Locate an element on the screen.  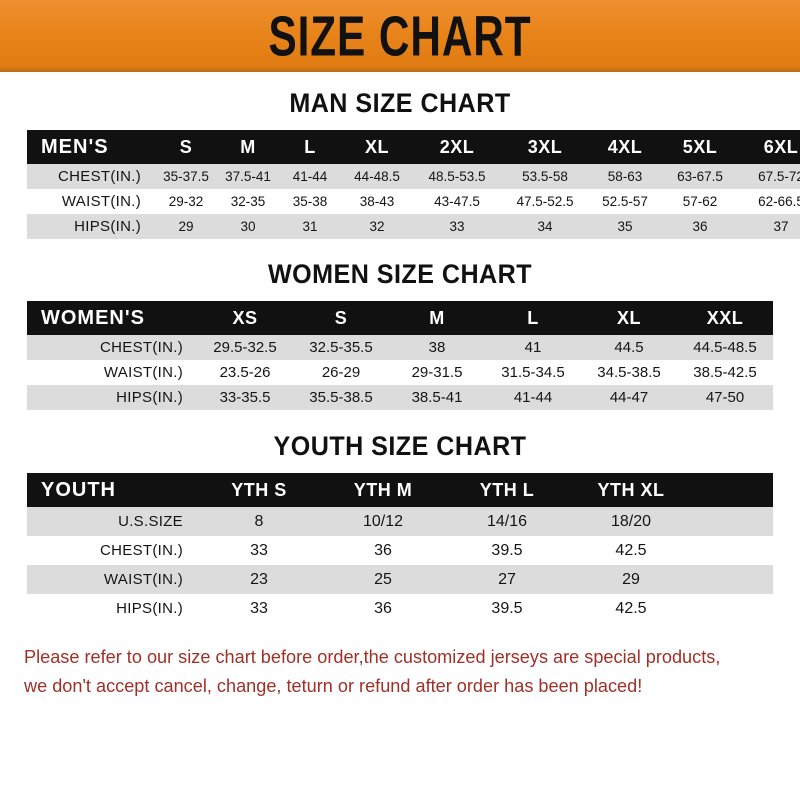
table-row: CHEST(IN.) 33 36 39.5 42.5 is located at coordinates (400, 550).